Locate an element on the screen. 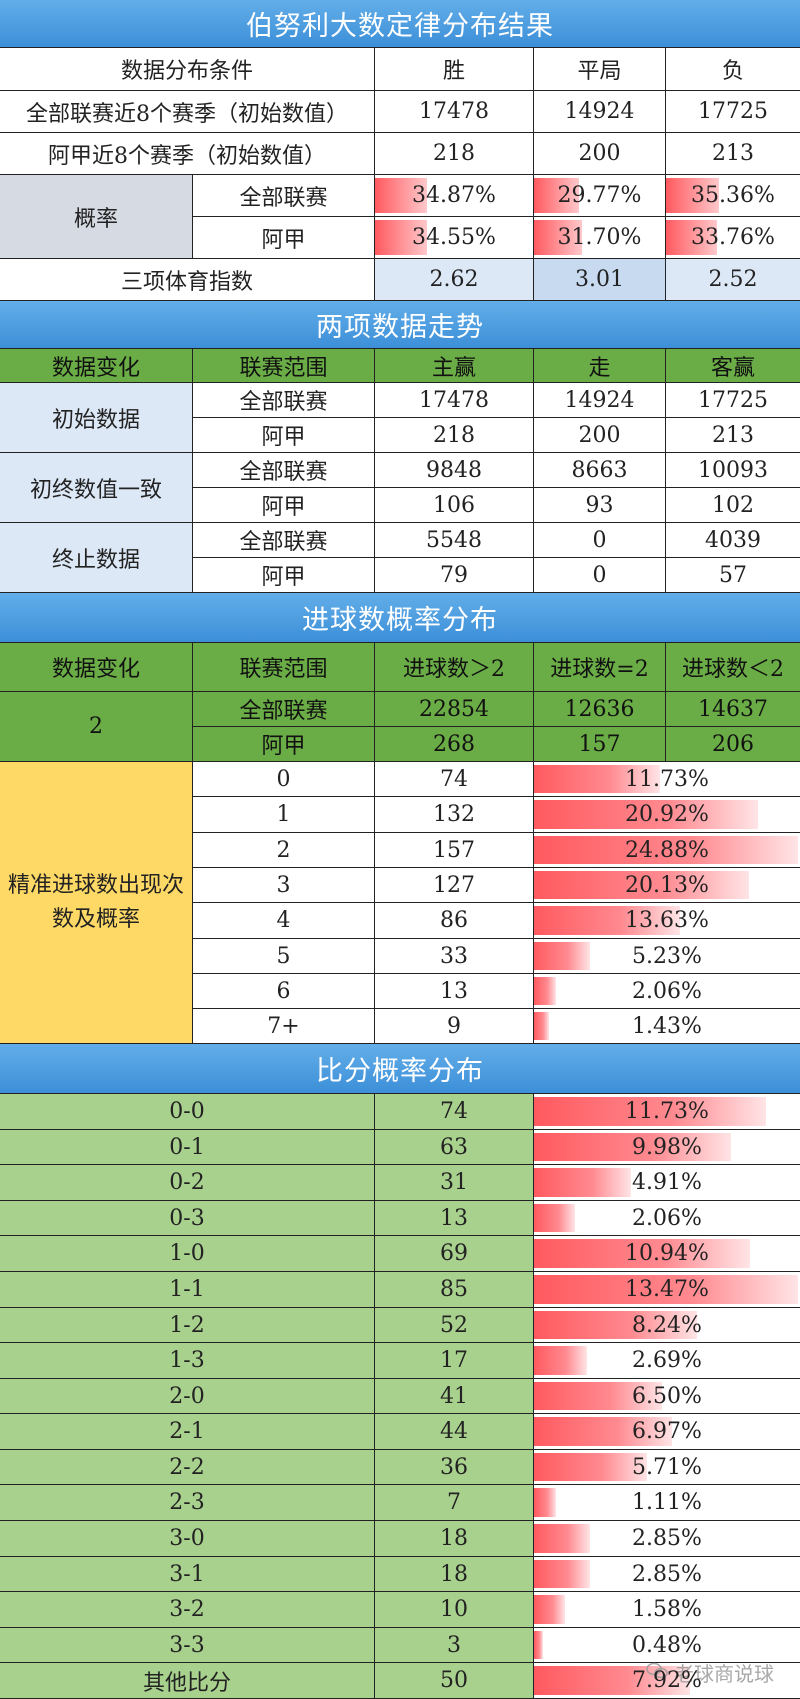  score-row: 2-2 36 5.71% is located at coordinates (400, 1467).